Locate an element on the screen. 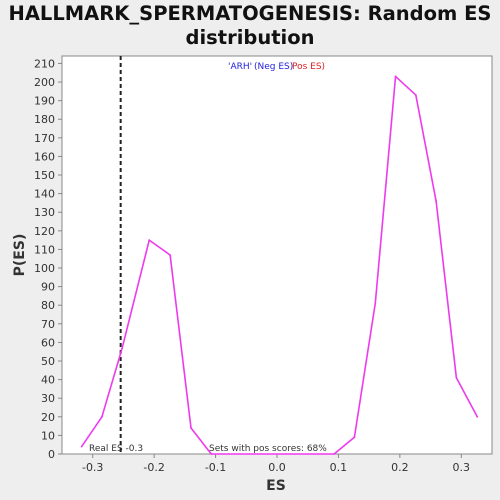 The height and width of the screenshot is (500, 500). x-tick-label: 0.0 is located at coordinates (277, 467).